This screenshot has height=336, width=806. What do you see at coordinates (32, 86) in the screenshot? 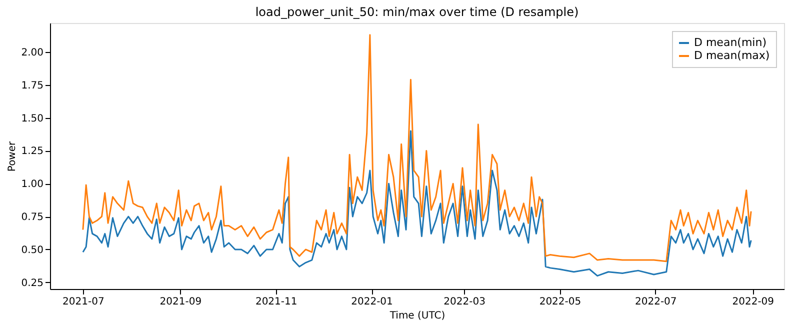
I see `y-tick-label: 1.75` at bounding box center [32, 86].